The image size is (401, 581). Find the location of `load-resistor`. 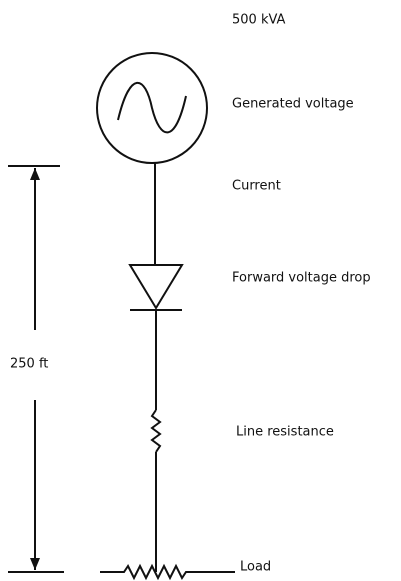

load-resistor is located at coordinates (167, 572).